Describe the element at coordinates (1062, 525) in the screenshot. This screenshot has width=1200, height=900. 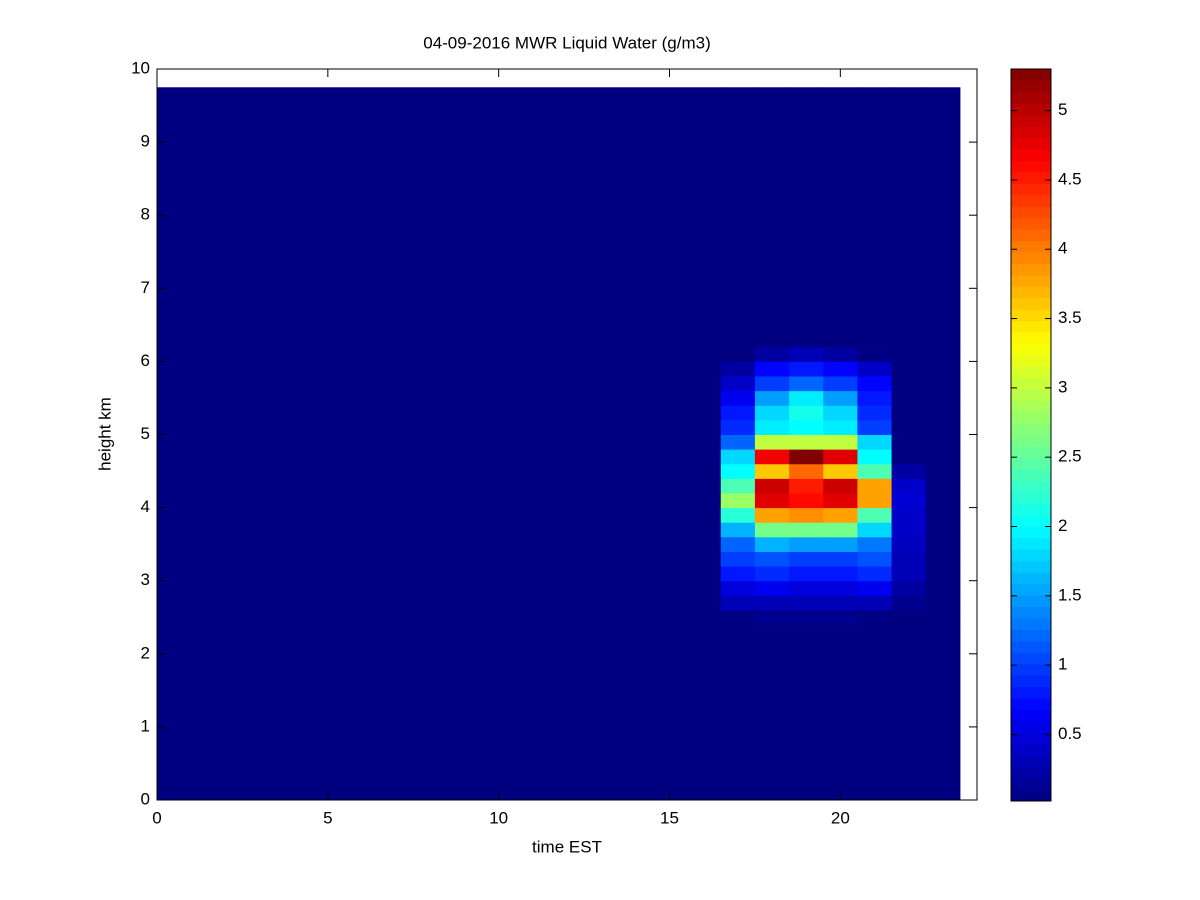
I see `colorbar-tick-label: 2` at that location.